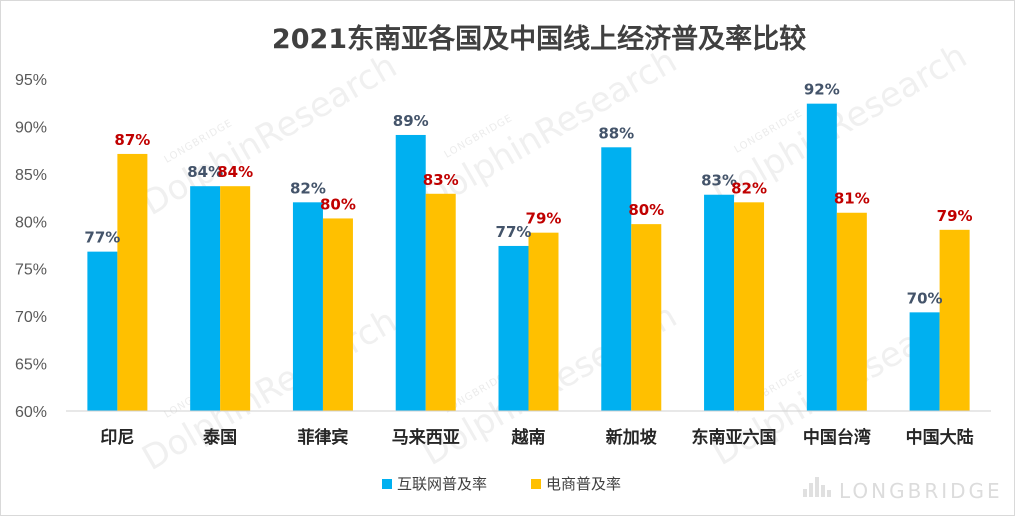 Image resolution: width=1015 pixels, height=516 pixels. Describe the element at coordinates (31, 175) in the screenshot. I see `y-tick-label: 85%` at that location.